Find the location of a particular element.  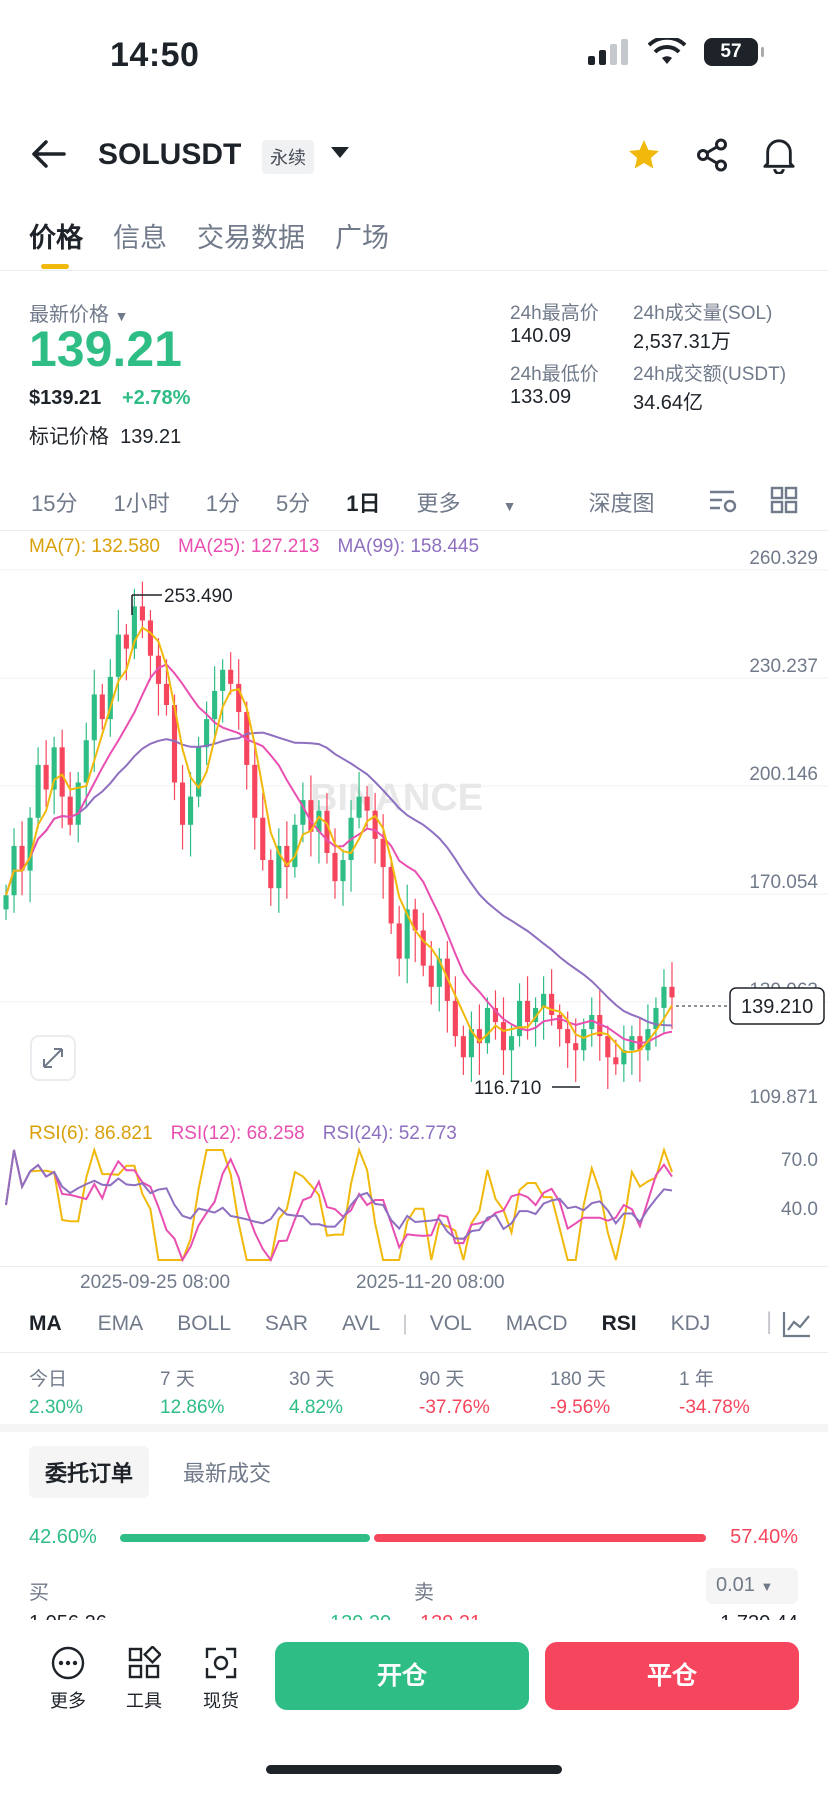

symbol-dropdown-icon is located at coordinates (340, 153).